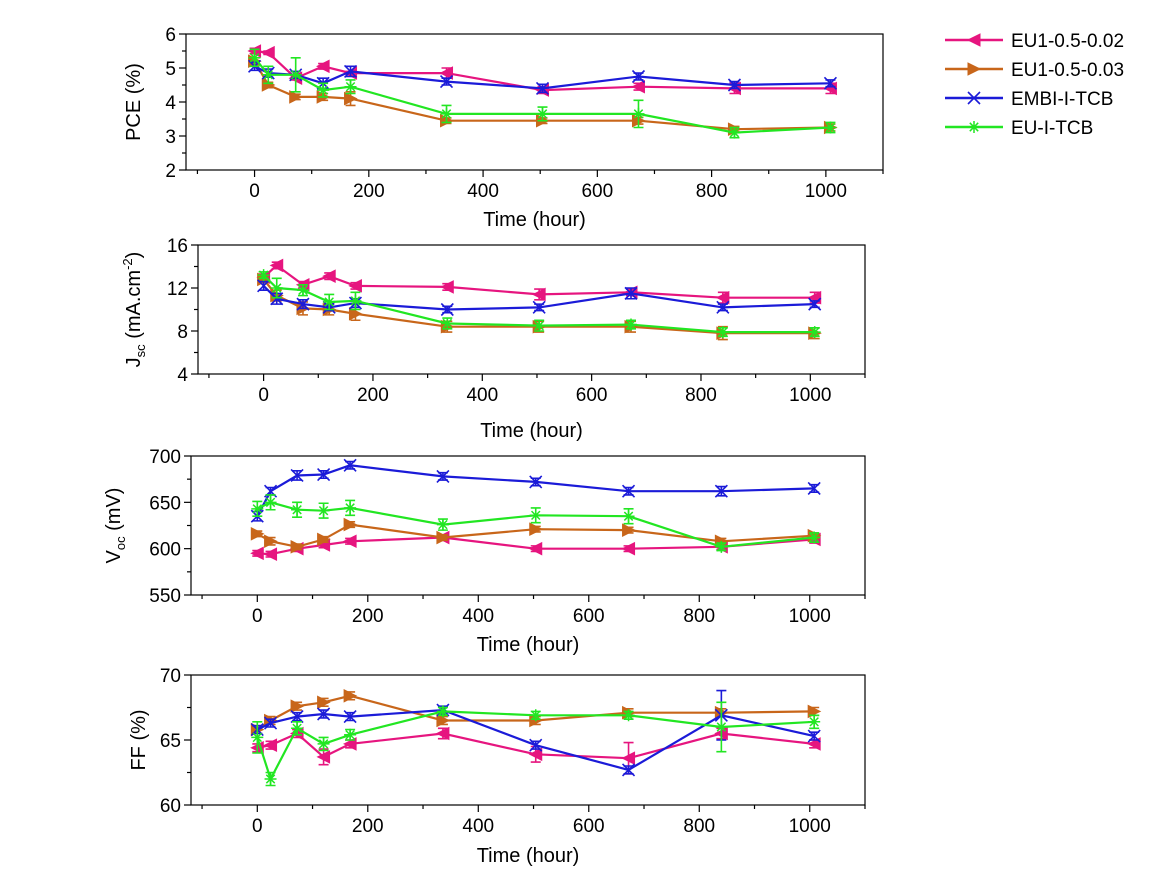 This screenshot has width=1169, height=892. What do you see at coordinates (165, 550) in the screenshot?
I see `y-tick-label: 600` at bounding box center [165, 550].